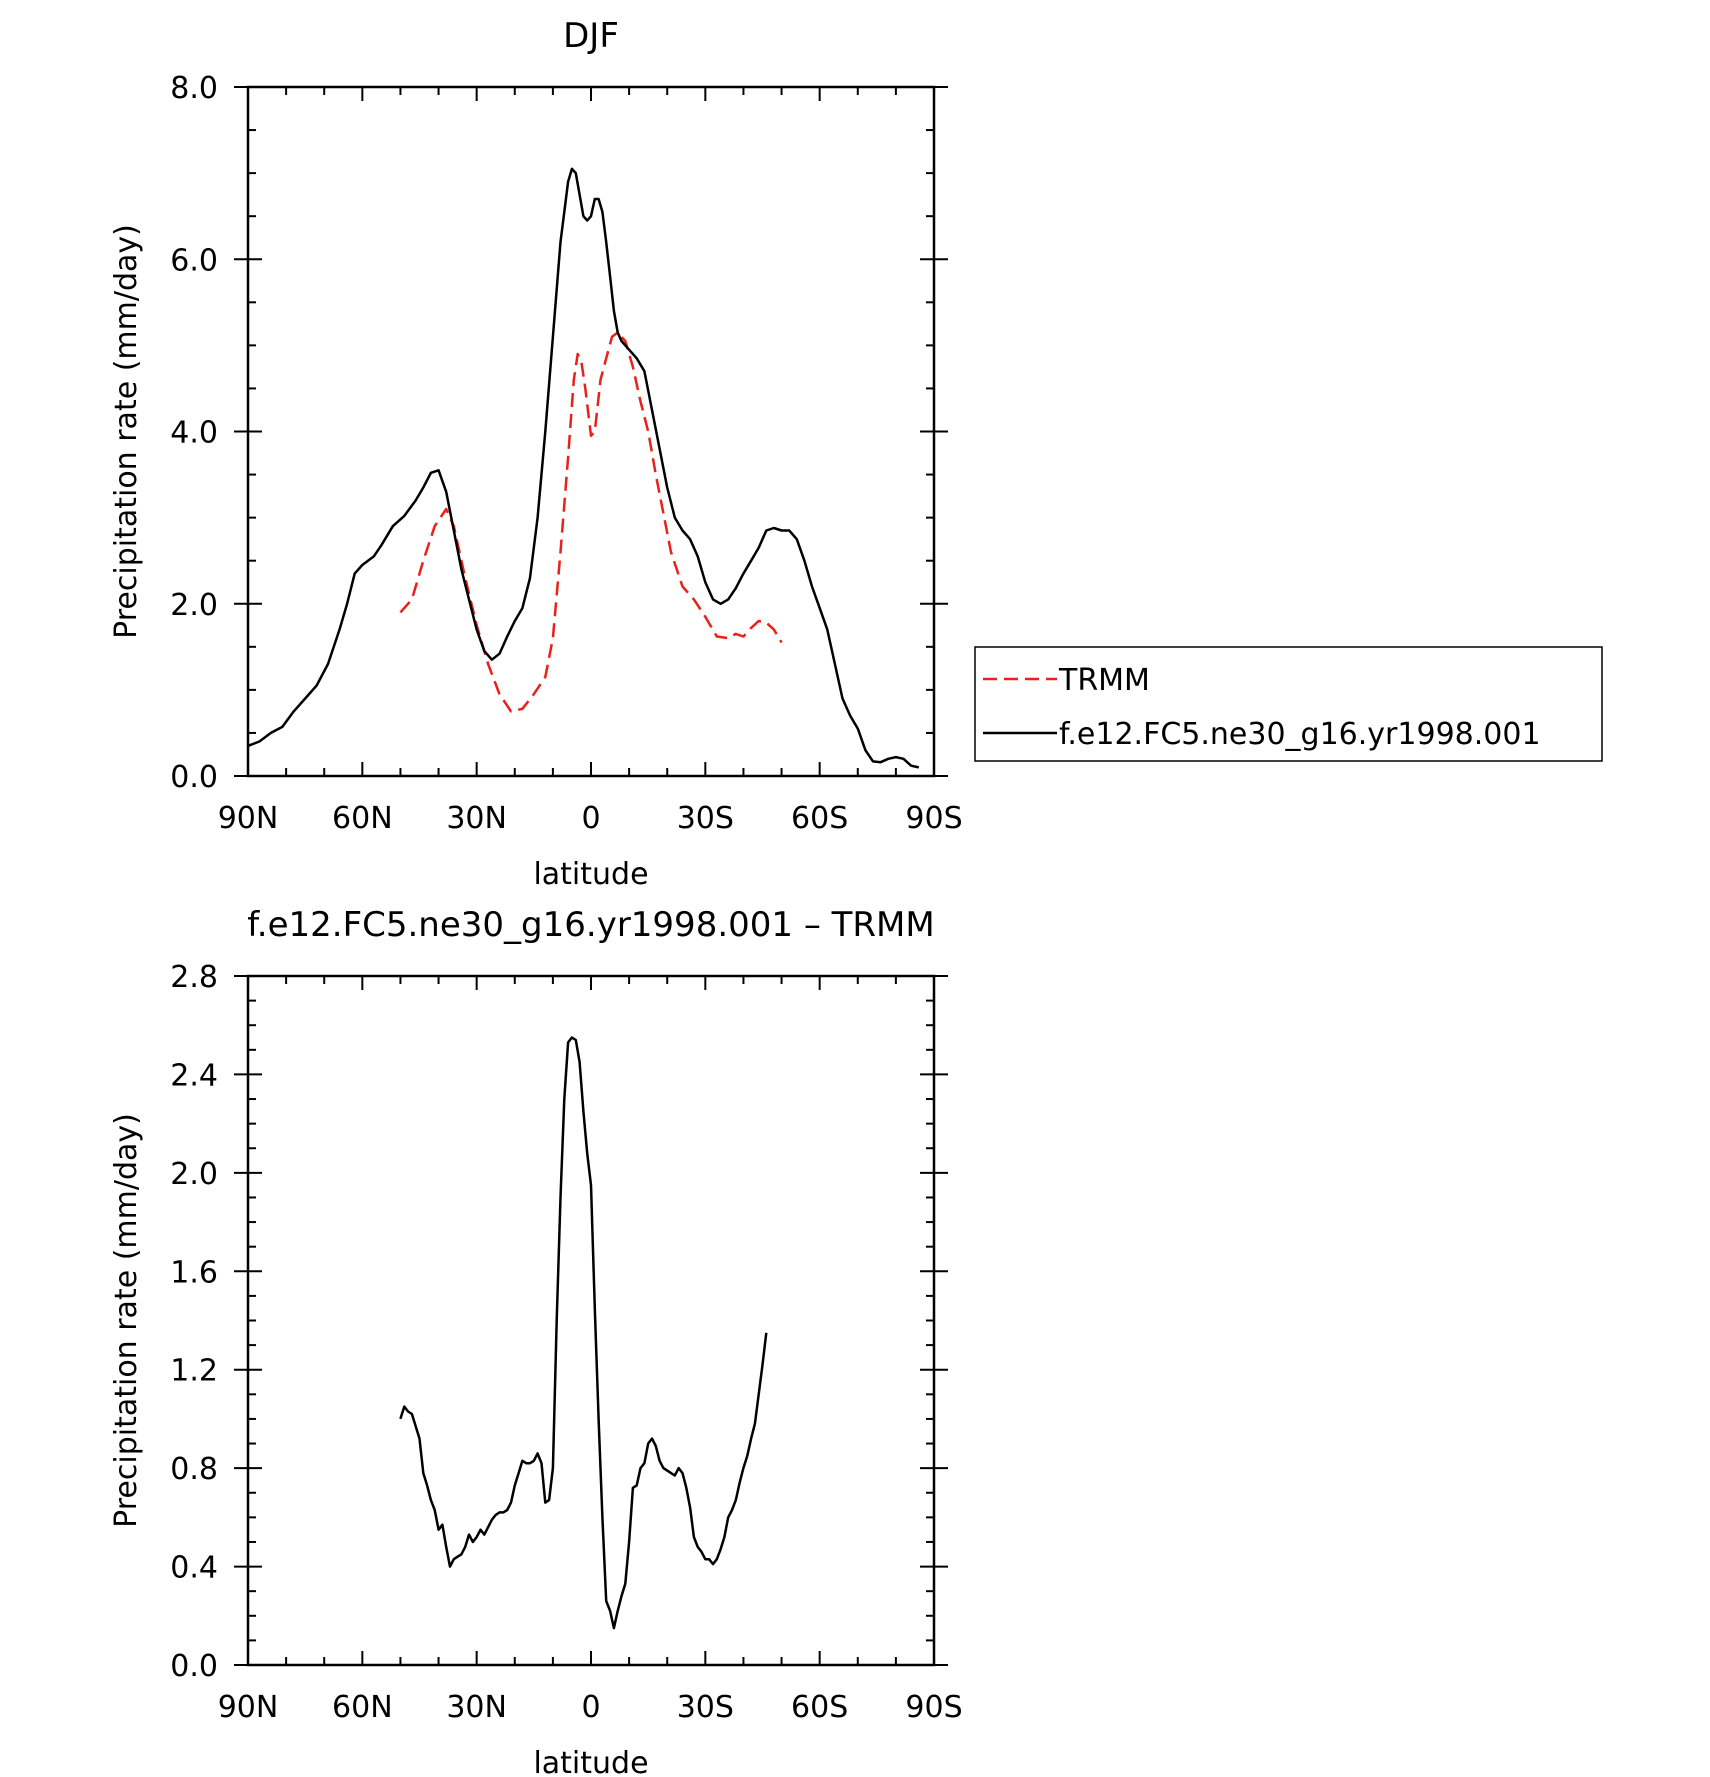 The image size is (1710, 1777). Describe the element at coordinates (583, 1333) in the screenshot. I see `series-line-difference` at that location.